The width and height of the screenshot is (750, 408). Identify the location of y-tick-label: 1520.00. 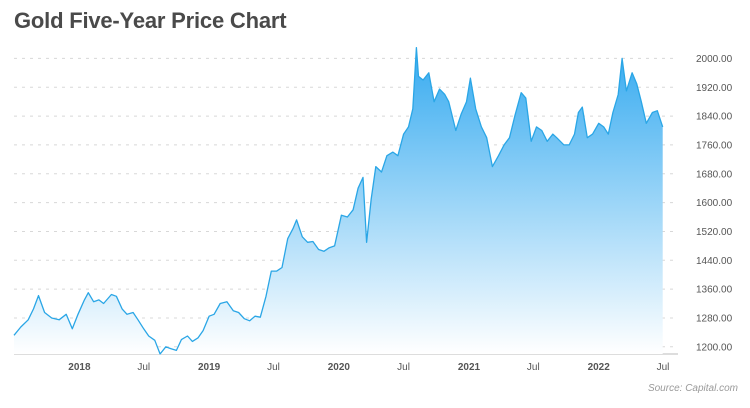
(714, 232).